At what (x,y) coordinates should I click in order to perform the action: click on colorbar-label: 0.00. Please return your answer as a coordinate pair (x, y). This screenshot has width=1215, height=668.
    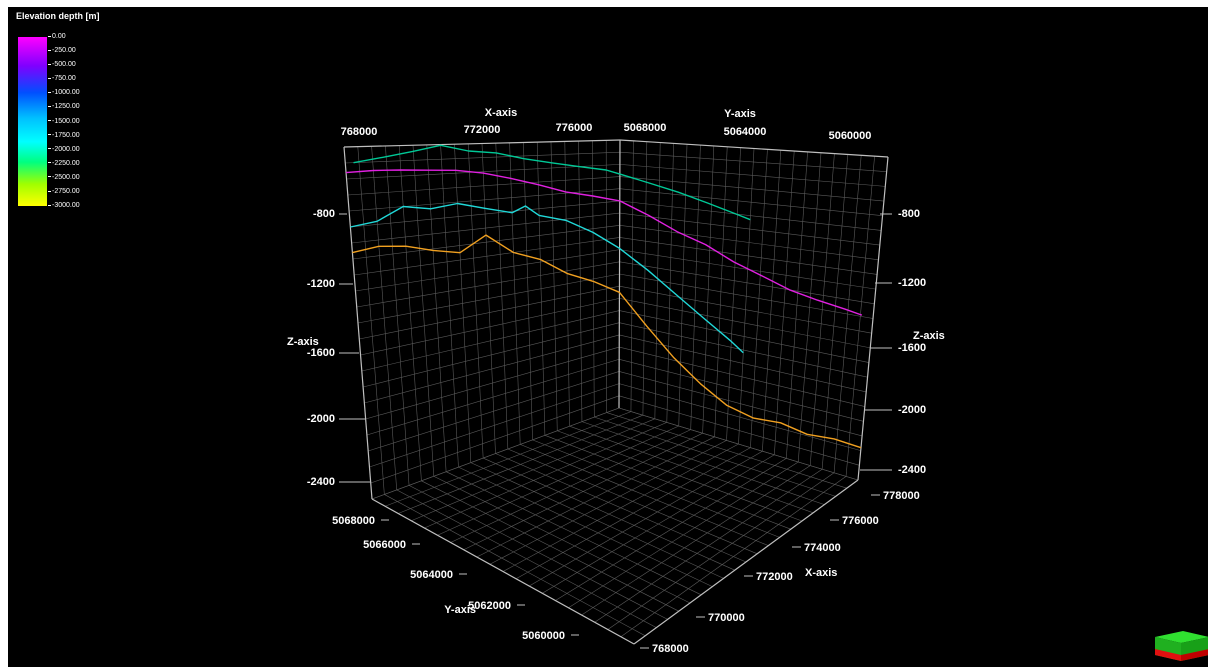
    Looking at the image, I should click on (57, 37).